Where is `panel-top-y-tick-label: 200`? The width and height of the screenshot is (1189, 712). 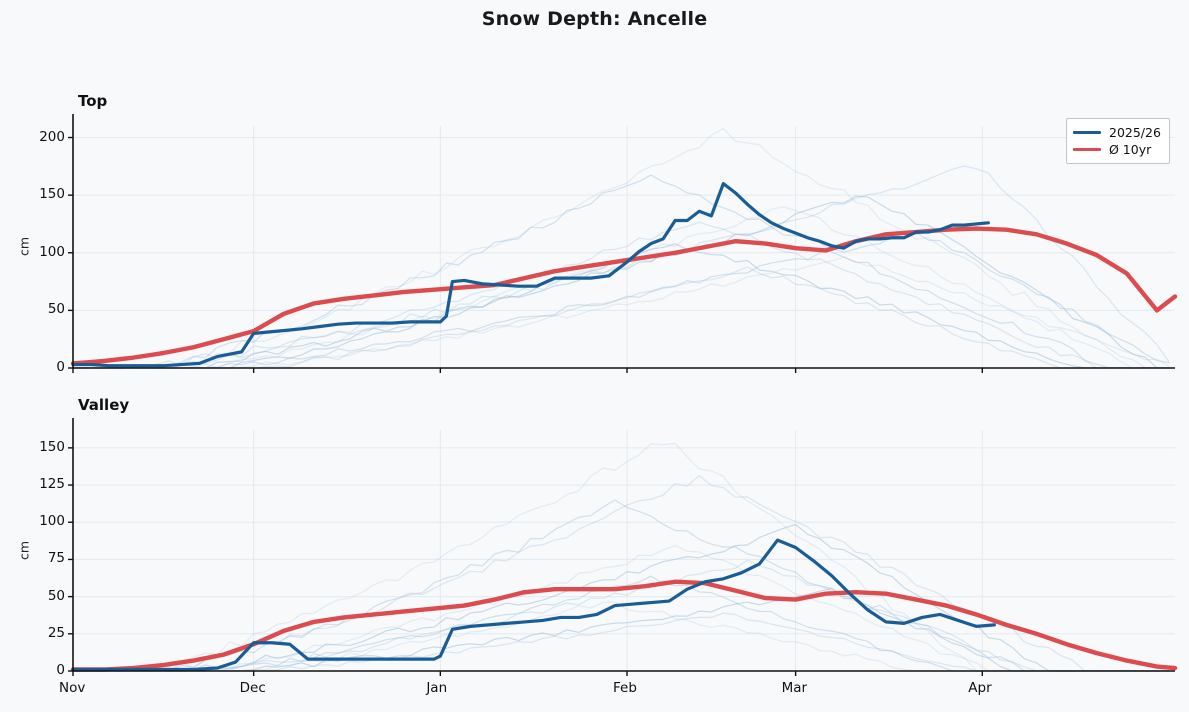 panel-top-y-tick-label: 200 is located at coordinates (52, 136).